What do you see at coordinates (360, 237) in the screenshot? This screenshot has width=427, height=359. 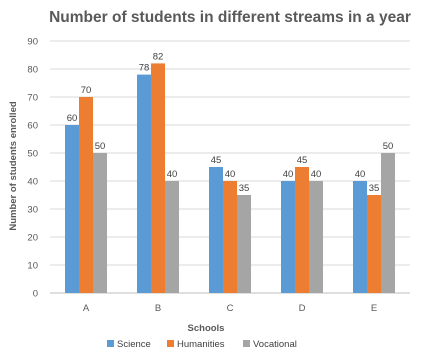 I see `bar-e-science` at bounding box center [360, 237].